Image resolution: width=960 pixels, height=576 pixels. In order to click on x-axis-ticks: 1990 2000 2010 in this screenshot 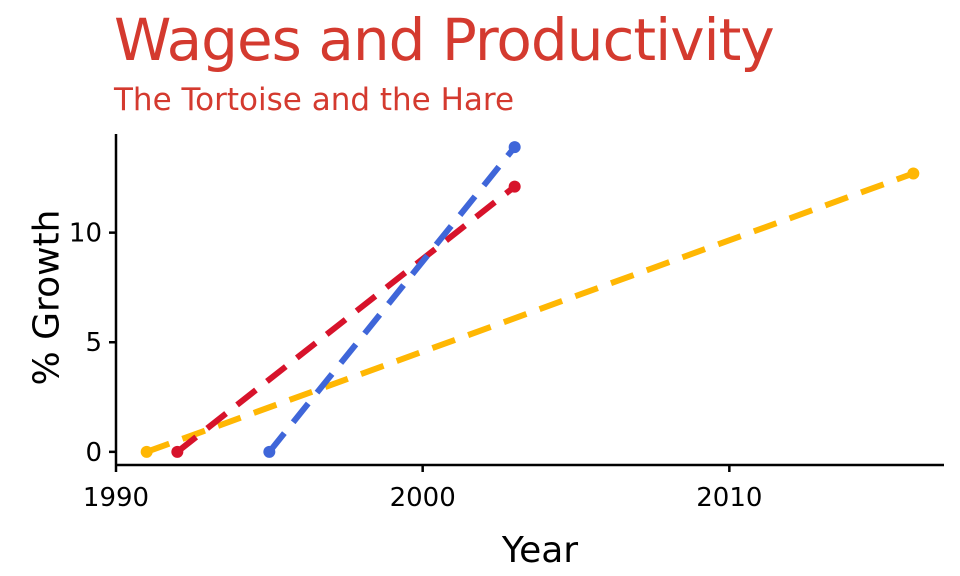, I will do `click(422, 489)`.